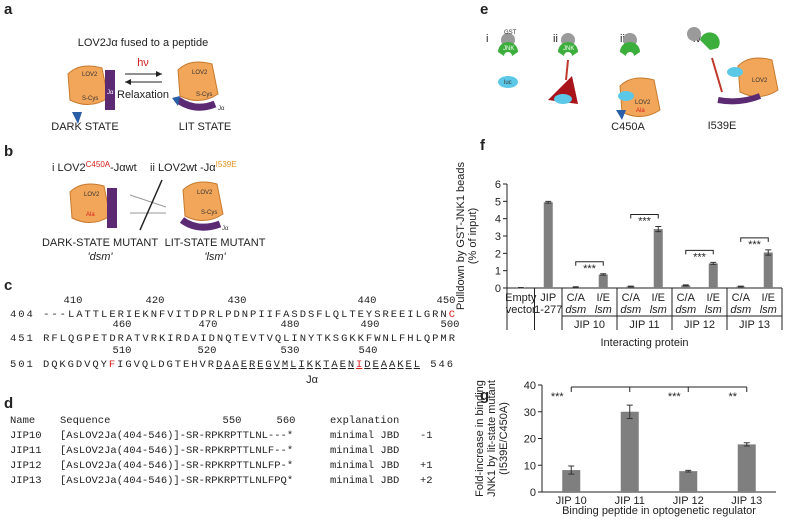  What do you see at coordinates (155, 301) in the screenshot?
I see `residue-number: 420` at bounding box center [155, 301].